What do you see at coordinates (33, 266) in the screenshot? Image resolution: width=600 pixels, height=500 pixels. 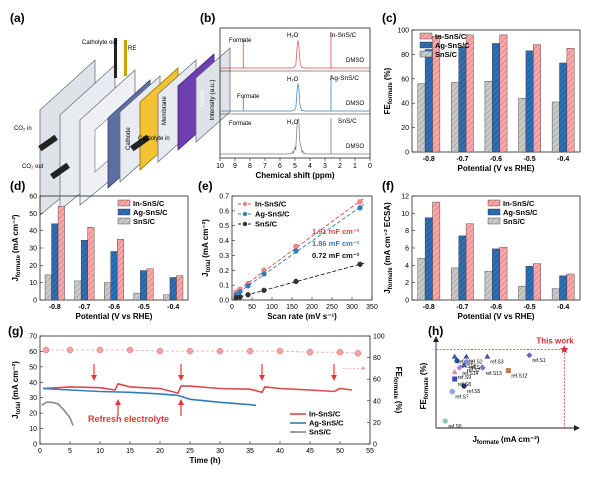 I see `d-ytick-label: 20` at bounding box center [33, 266].